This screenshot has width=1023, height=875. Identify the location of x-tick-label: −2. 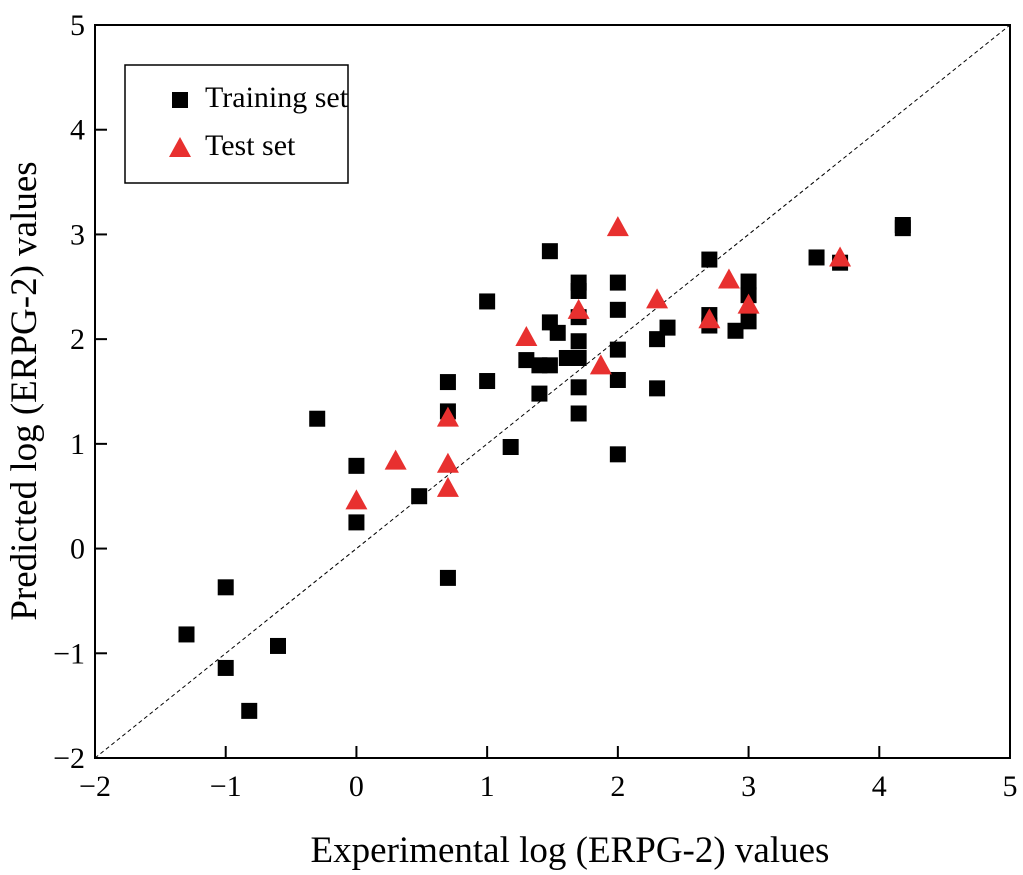
(95, 786).